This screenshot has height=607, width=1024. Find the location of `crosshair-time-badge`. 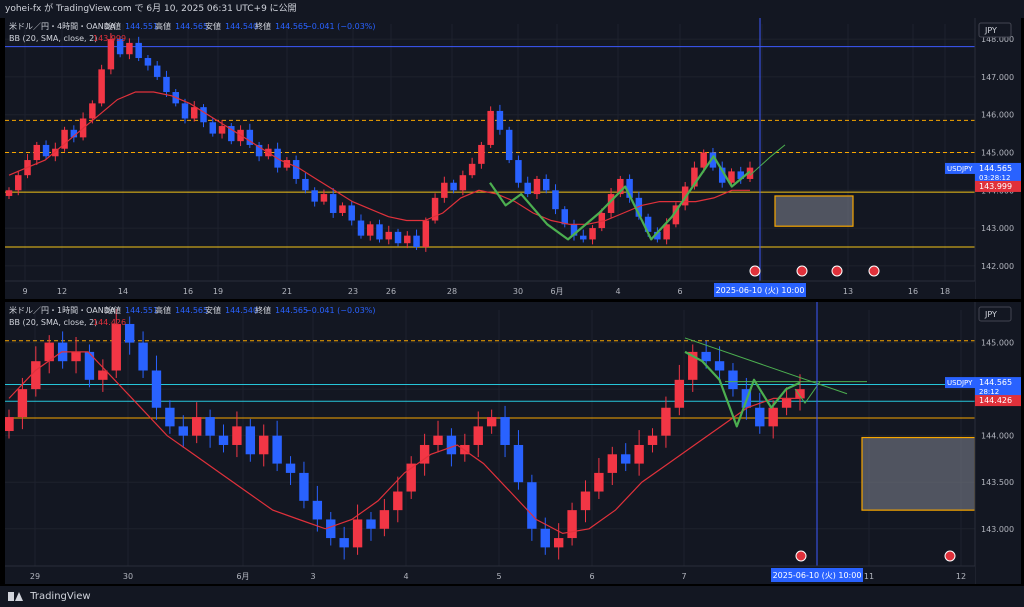

crosshair-time-badge is located at coordinates (817, 575).